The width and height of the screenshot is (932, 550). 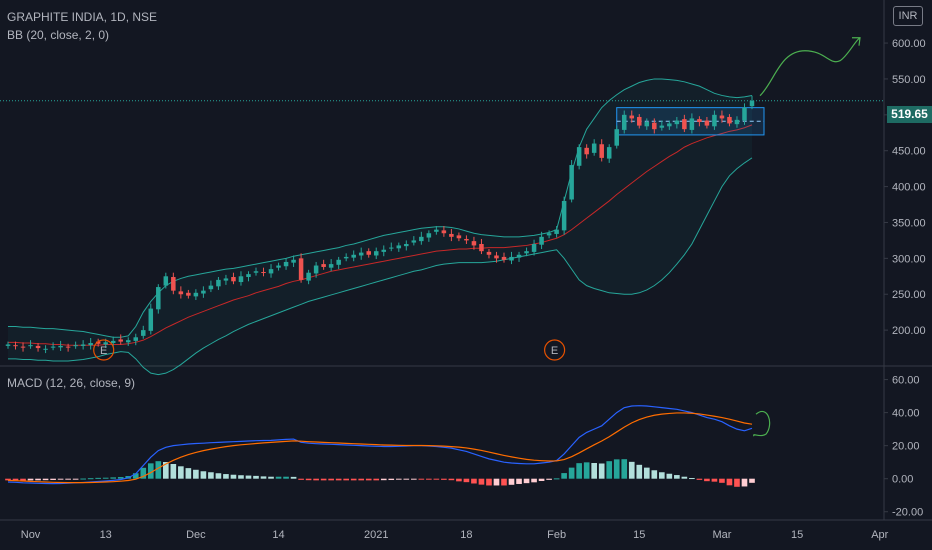 What do you see at coordinates (71, 383) in the screenshot?
I see `macd-legend: MACD (12, 26, close, 9)` at bounding box center [71, 383].